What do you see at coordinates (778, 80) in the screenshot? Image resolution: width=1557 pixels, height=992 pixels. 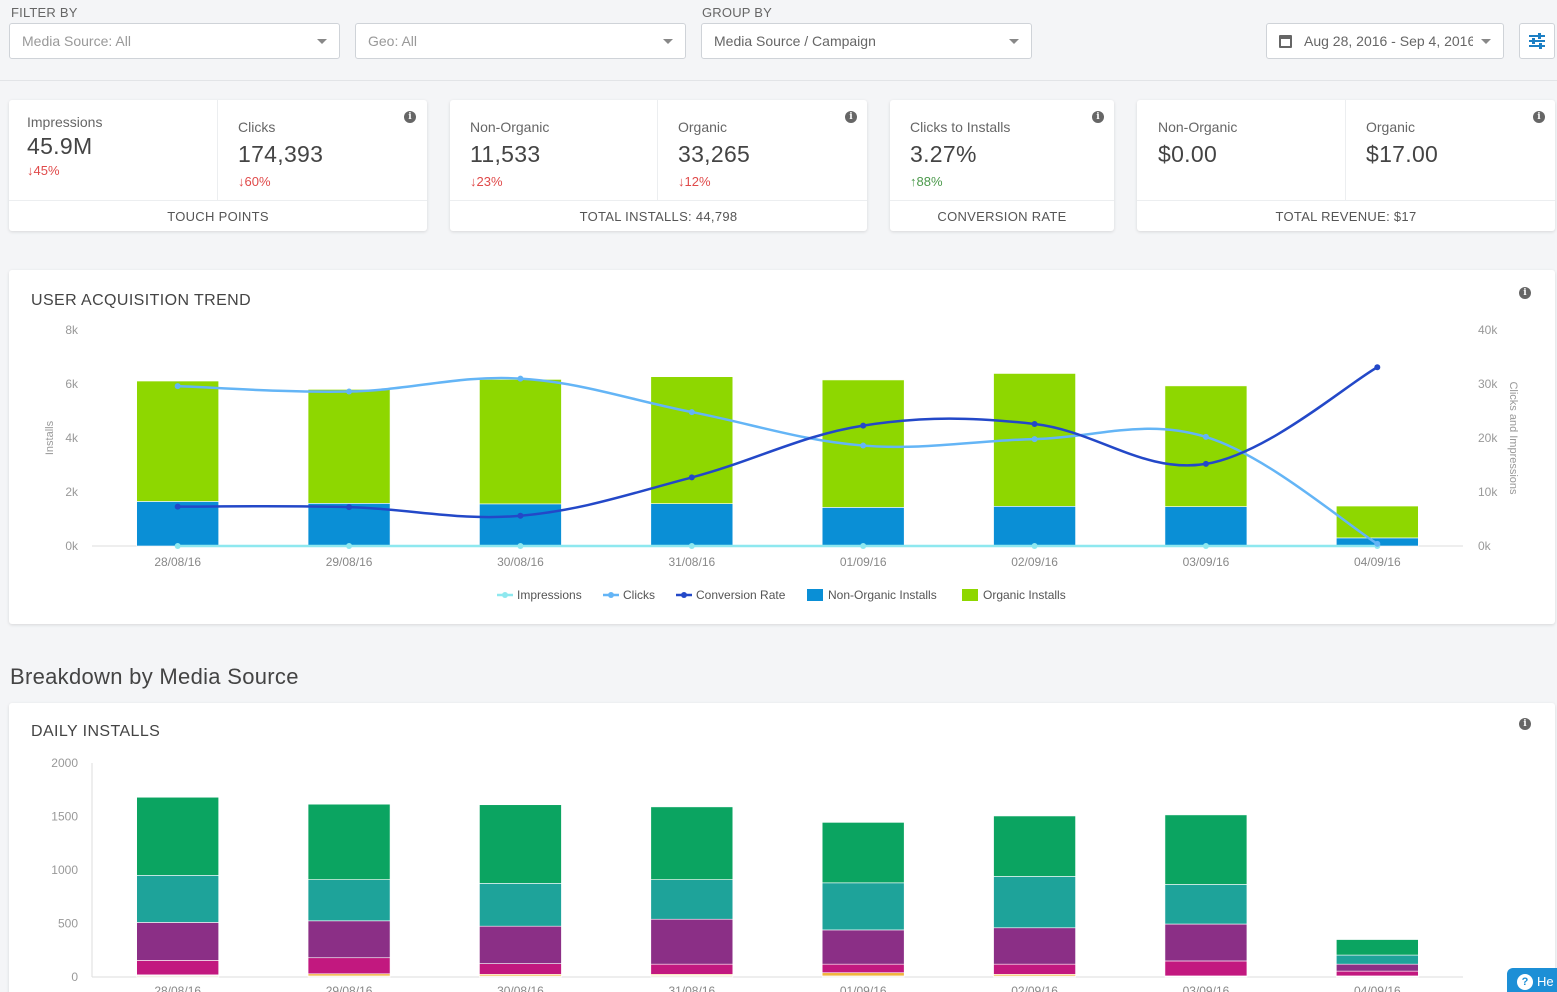 I see `filter-divider` at bounding box center [778, 80].